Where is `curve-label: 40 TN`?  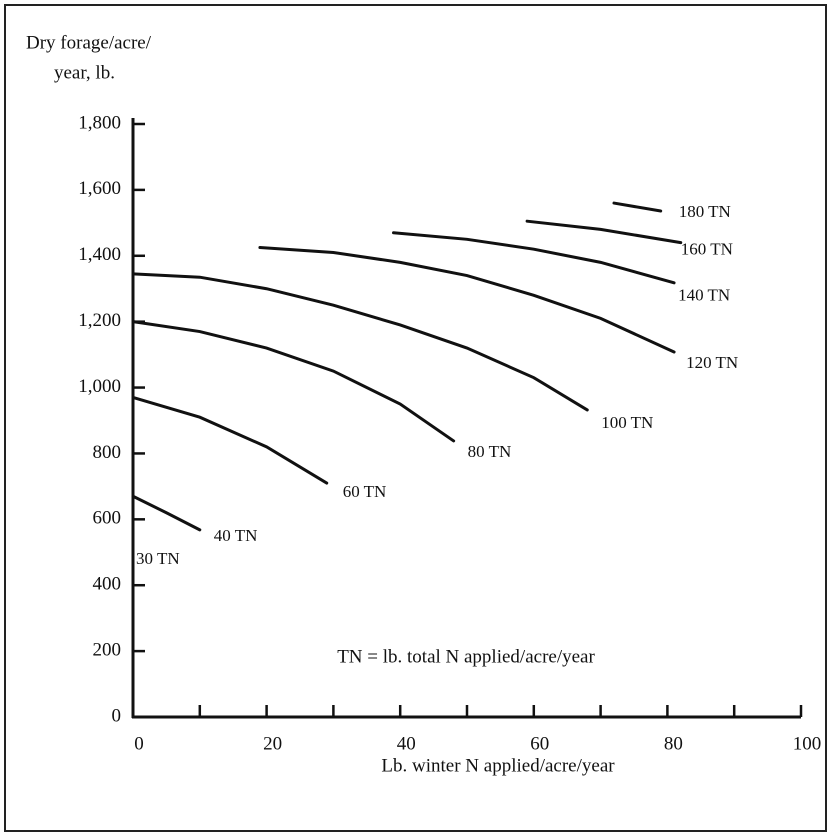
curve-label: 40 TN is located at coordinates (236, 535).